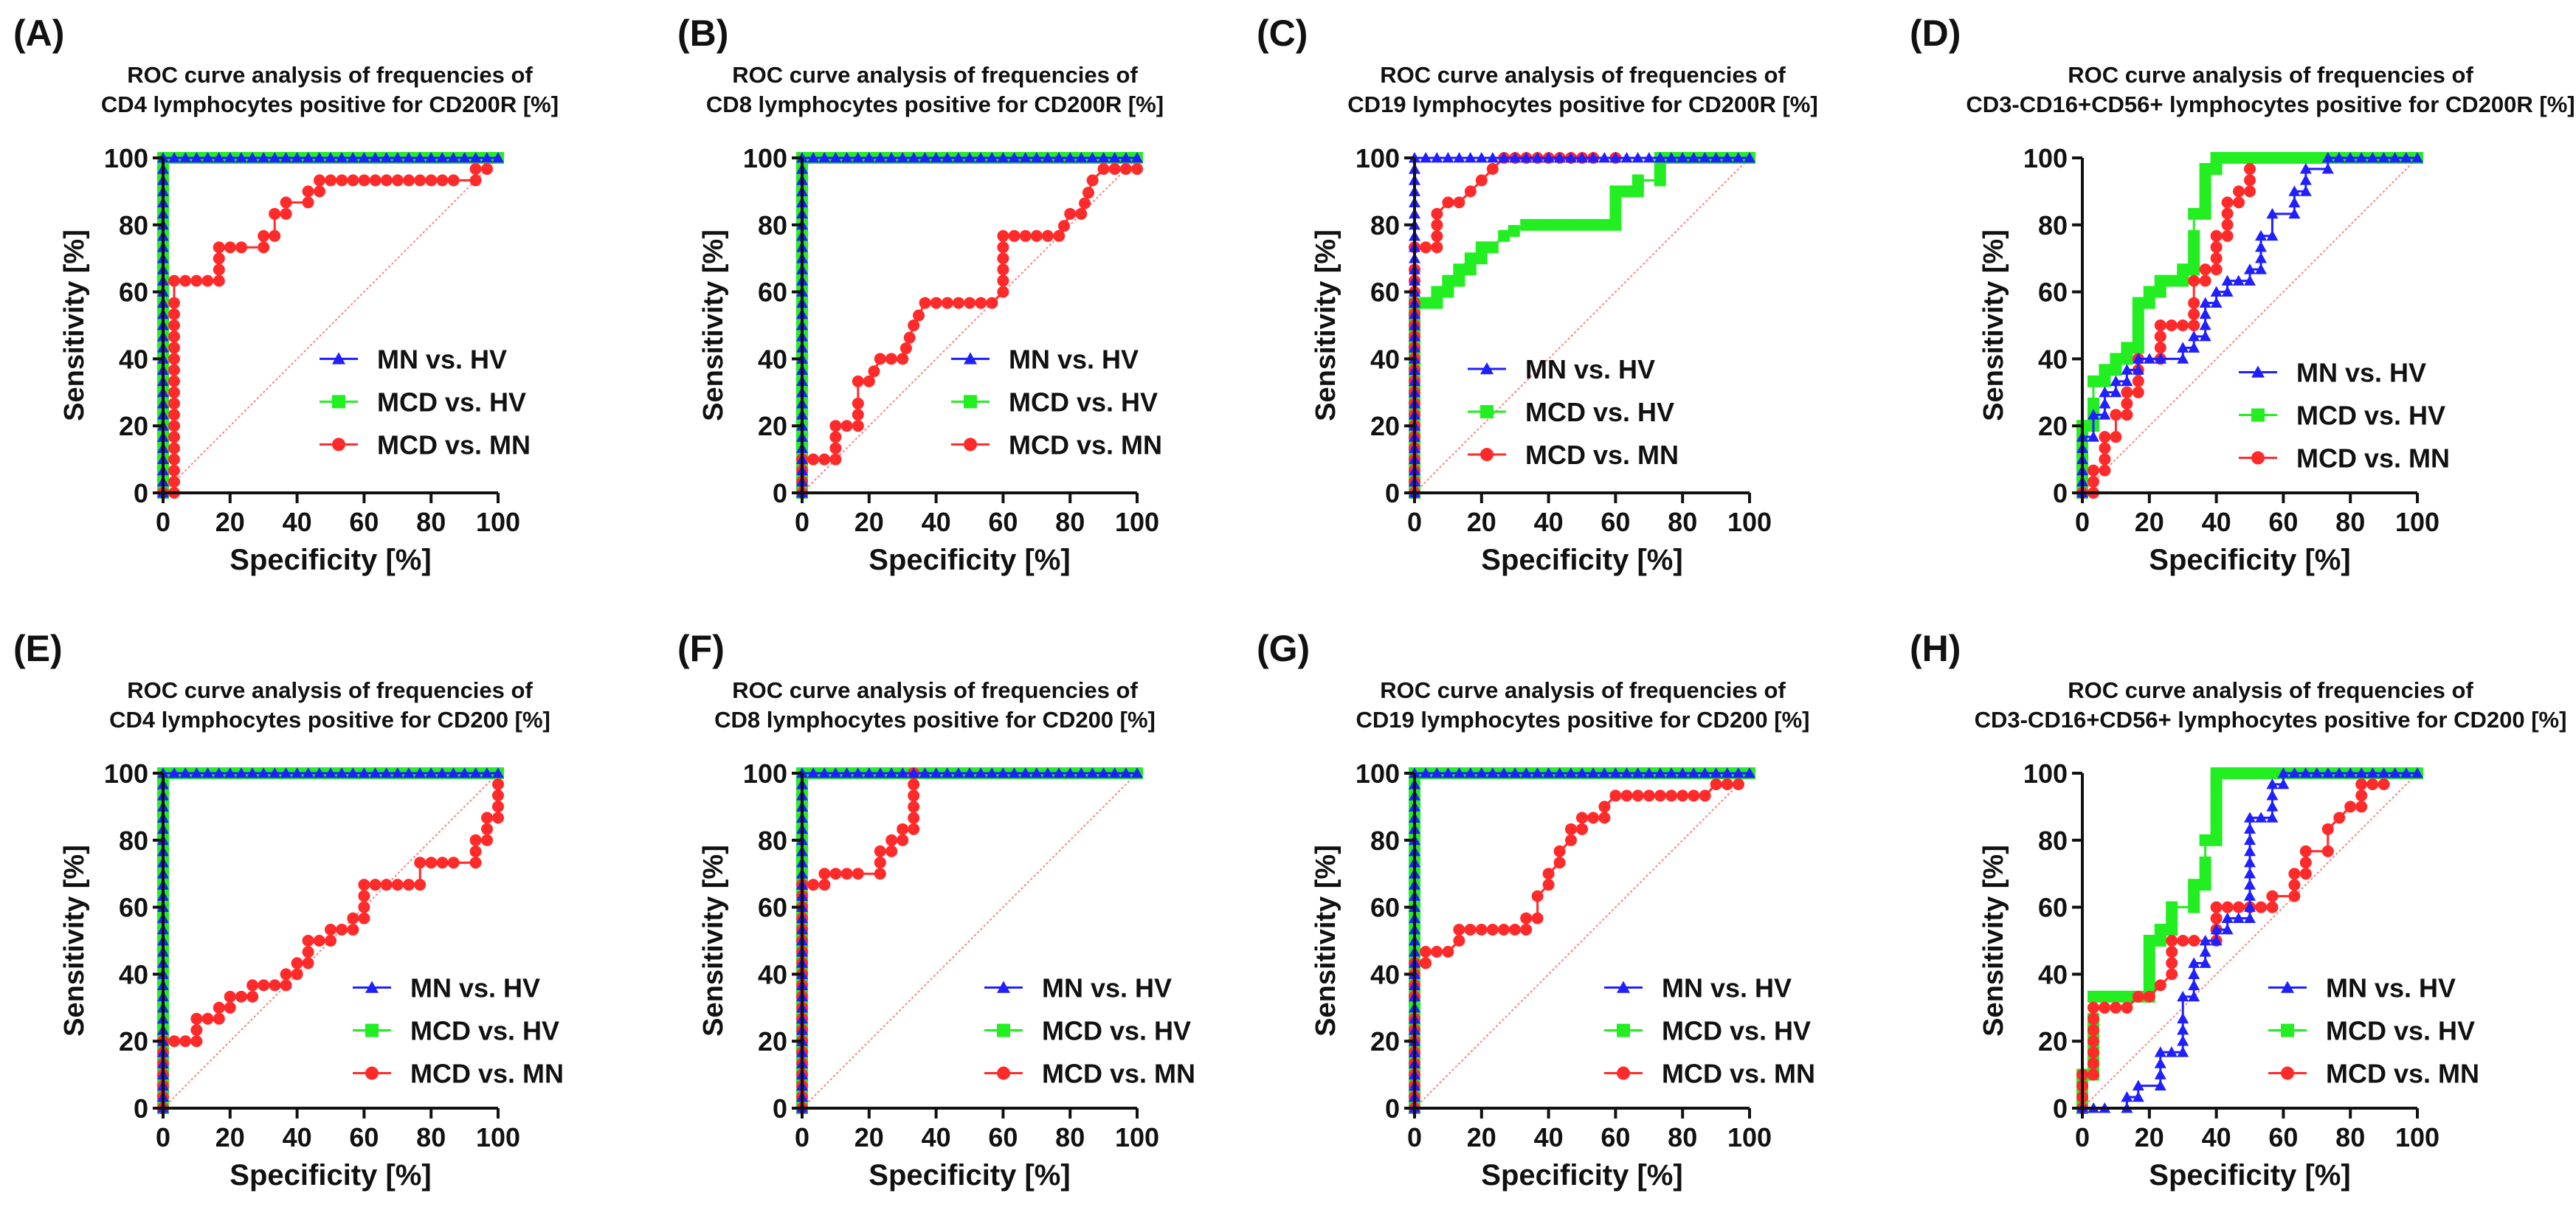 This screenshot has height=1210, width=2576. What do you see at coordinates (297, 522) in the screenshot?
I see `x-tick-label: 40` at bounding box center [297, 522].